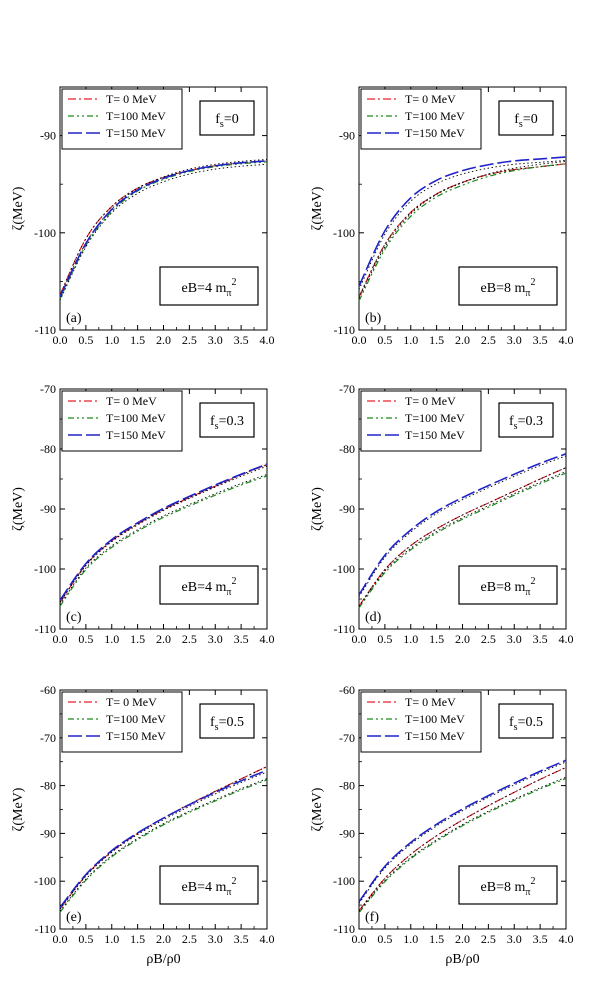  I want to click on eb-text: eB=4 mπ2, so click(209, 587).